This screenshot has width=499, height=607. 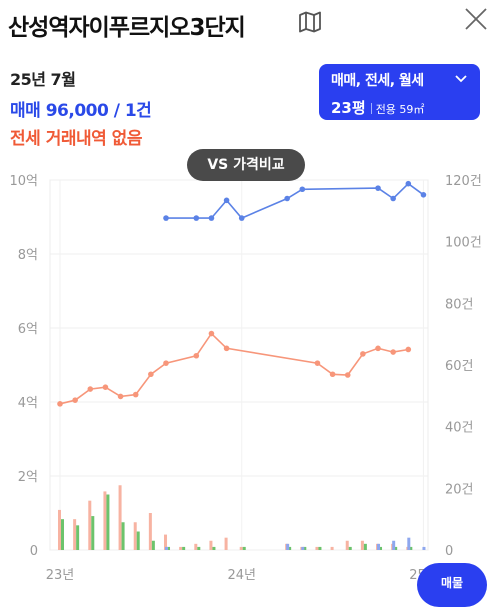 I want to click on filter-pyeong: 23평, so click(x=348, y=108).